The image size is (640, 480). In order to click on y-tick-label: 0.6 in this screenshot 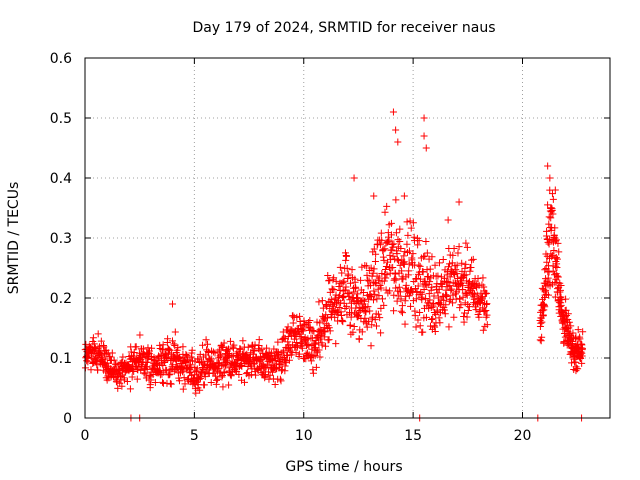, I will do `click(61, 59)`.